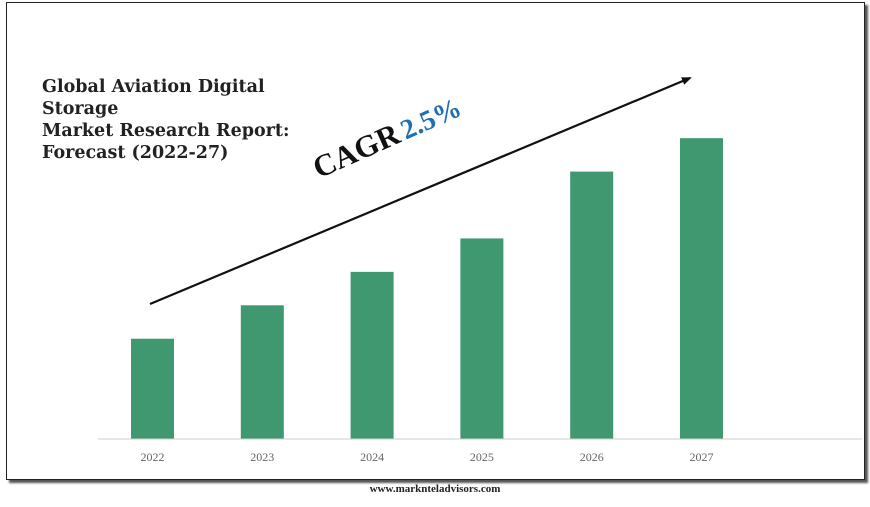 The image size is (870, 507). Describe the element at coordinates (592, 457) in the screenshot. I see `x-tick-label-2026: 2026` at that location.